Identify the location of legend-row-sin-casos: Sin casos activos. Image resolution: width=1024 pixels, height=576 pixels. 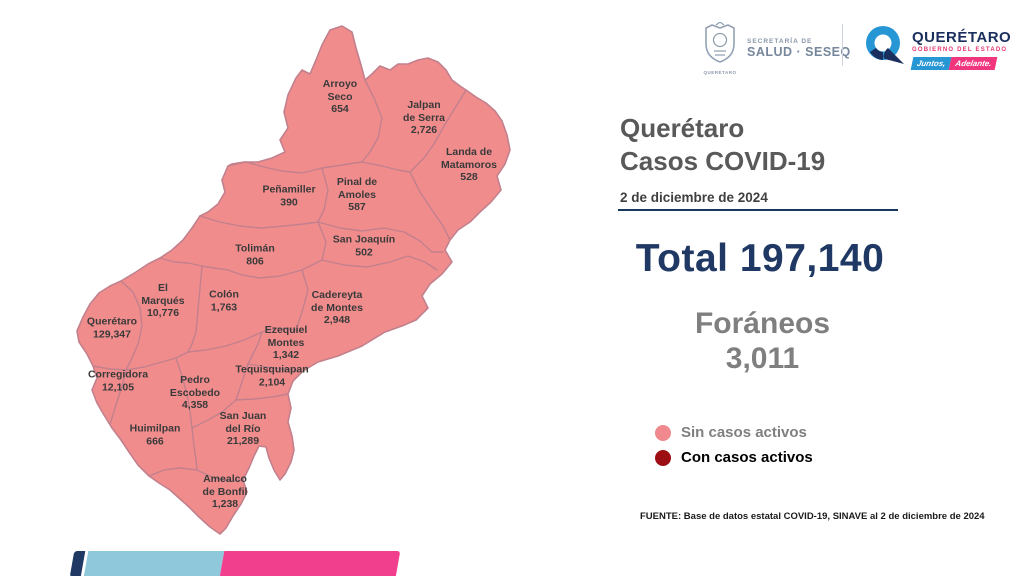
(734, 432).